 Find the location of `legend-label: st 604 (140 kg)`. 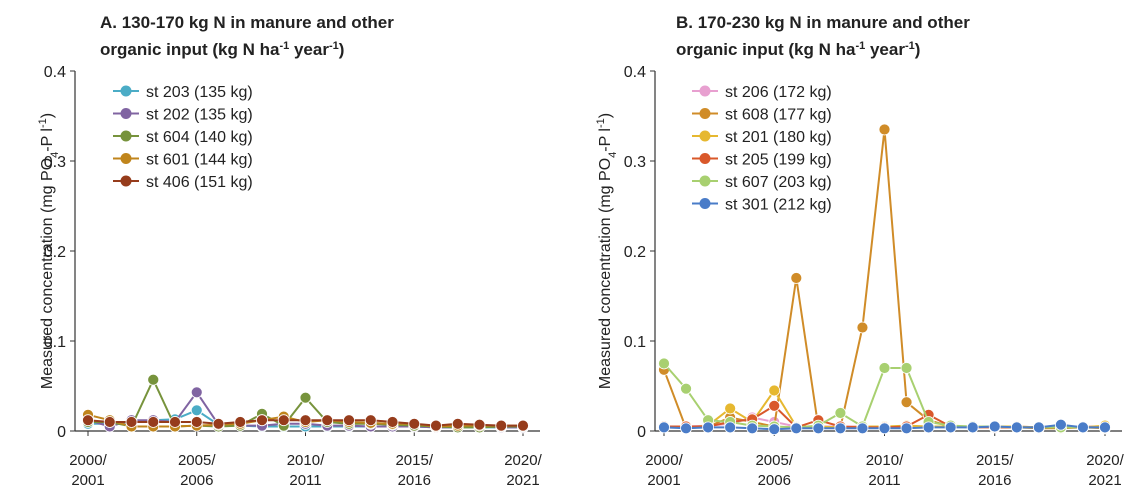

legend-label: st 604 (140 kg) is located at coordinates (199, 137).